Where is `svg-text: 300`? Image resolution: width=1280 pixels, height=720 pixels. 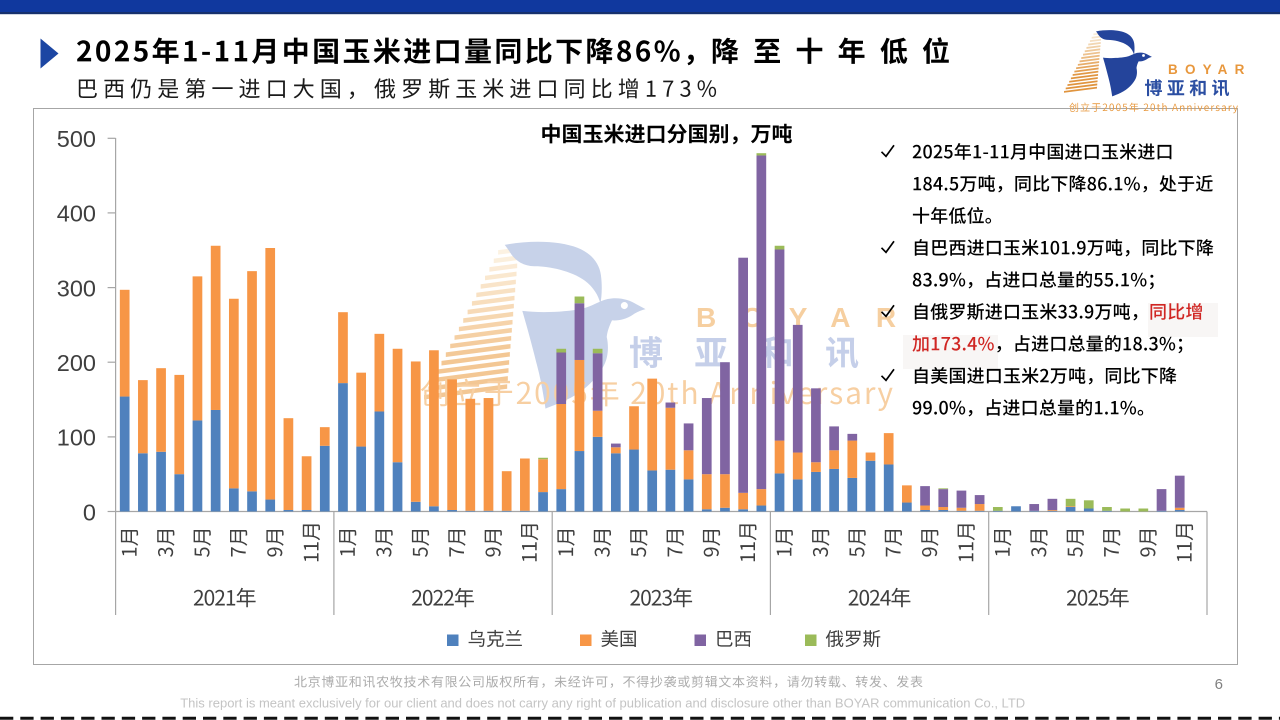
svg-text: 300 is located at coordinates (76, 288).